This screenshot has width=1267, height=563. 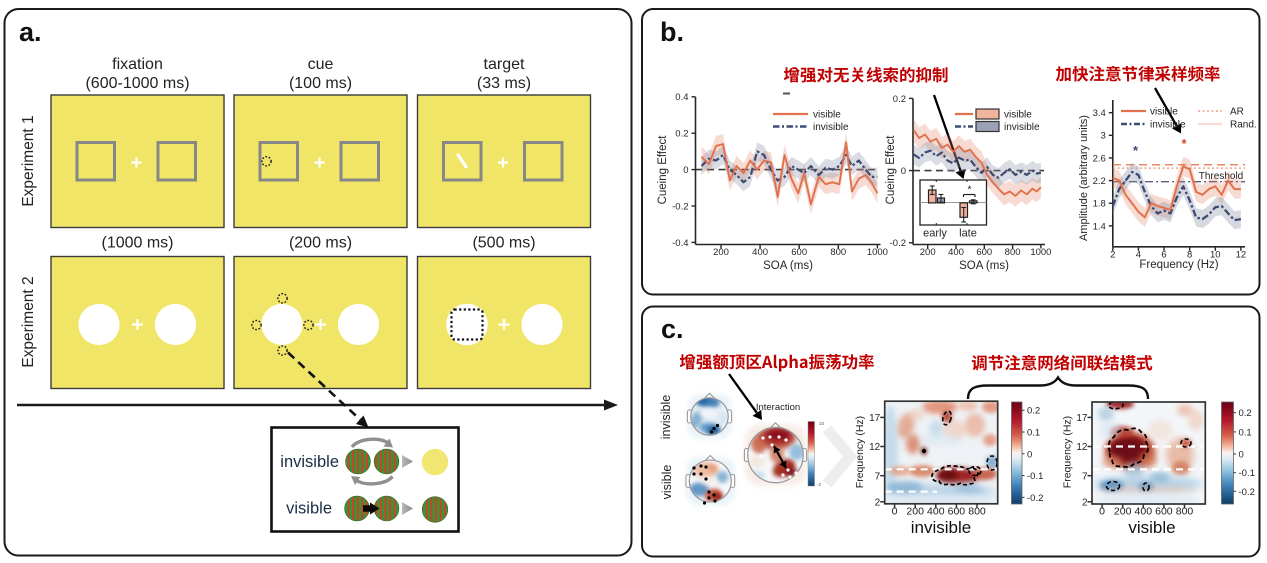 I want to click on svg-text: 0.1, so click(x=1245, y=432).